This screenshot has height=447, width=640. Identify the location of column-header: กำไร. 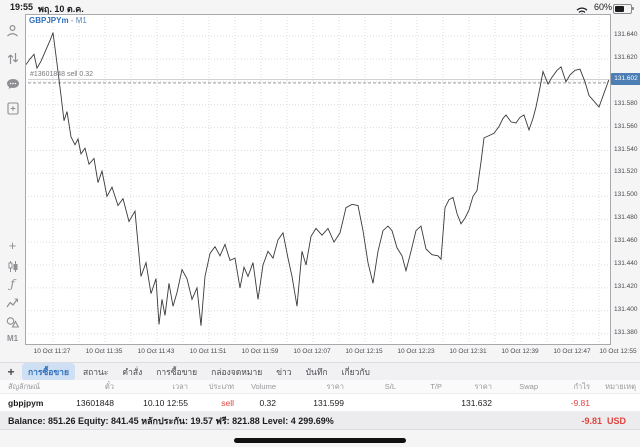
(581, 386).